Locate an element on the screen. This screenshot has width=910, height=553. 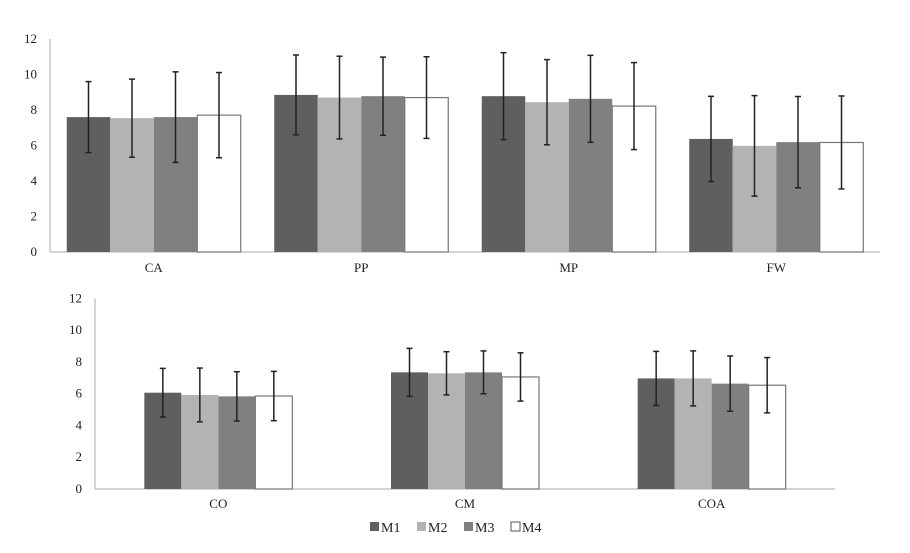
legend-swatch-m2 is located at coordinates (421, 526).